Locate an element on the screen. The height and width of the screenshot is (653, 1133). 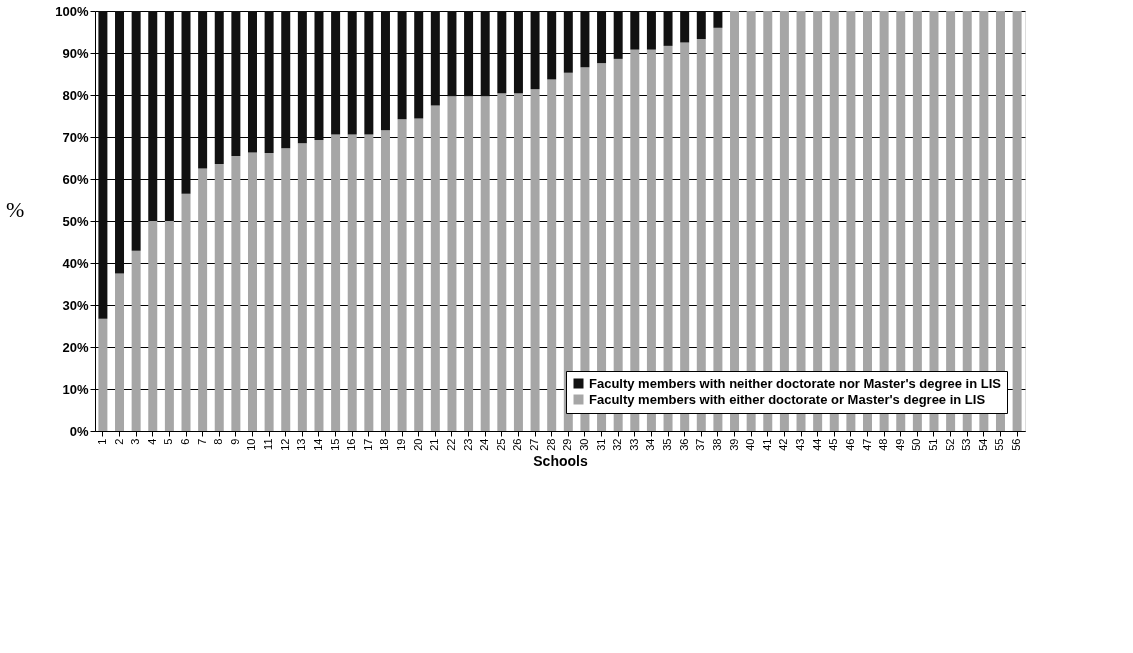
x-tick-label: 45 is located at coordinates (833, 444).